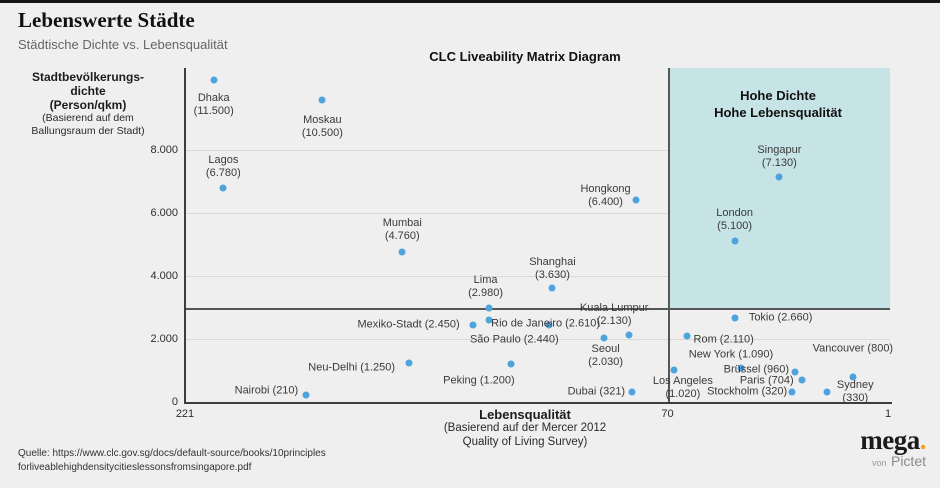 This screenshot has height=488, width=940. I want to click on y-axis-title-line1: Stadtbevölkerungs-, so click(88, 77).